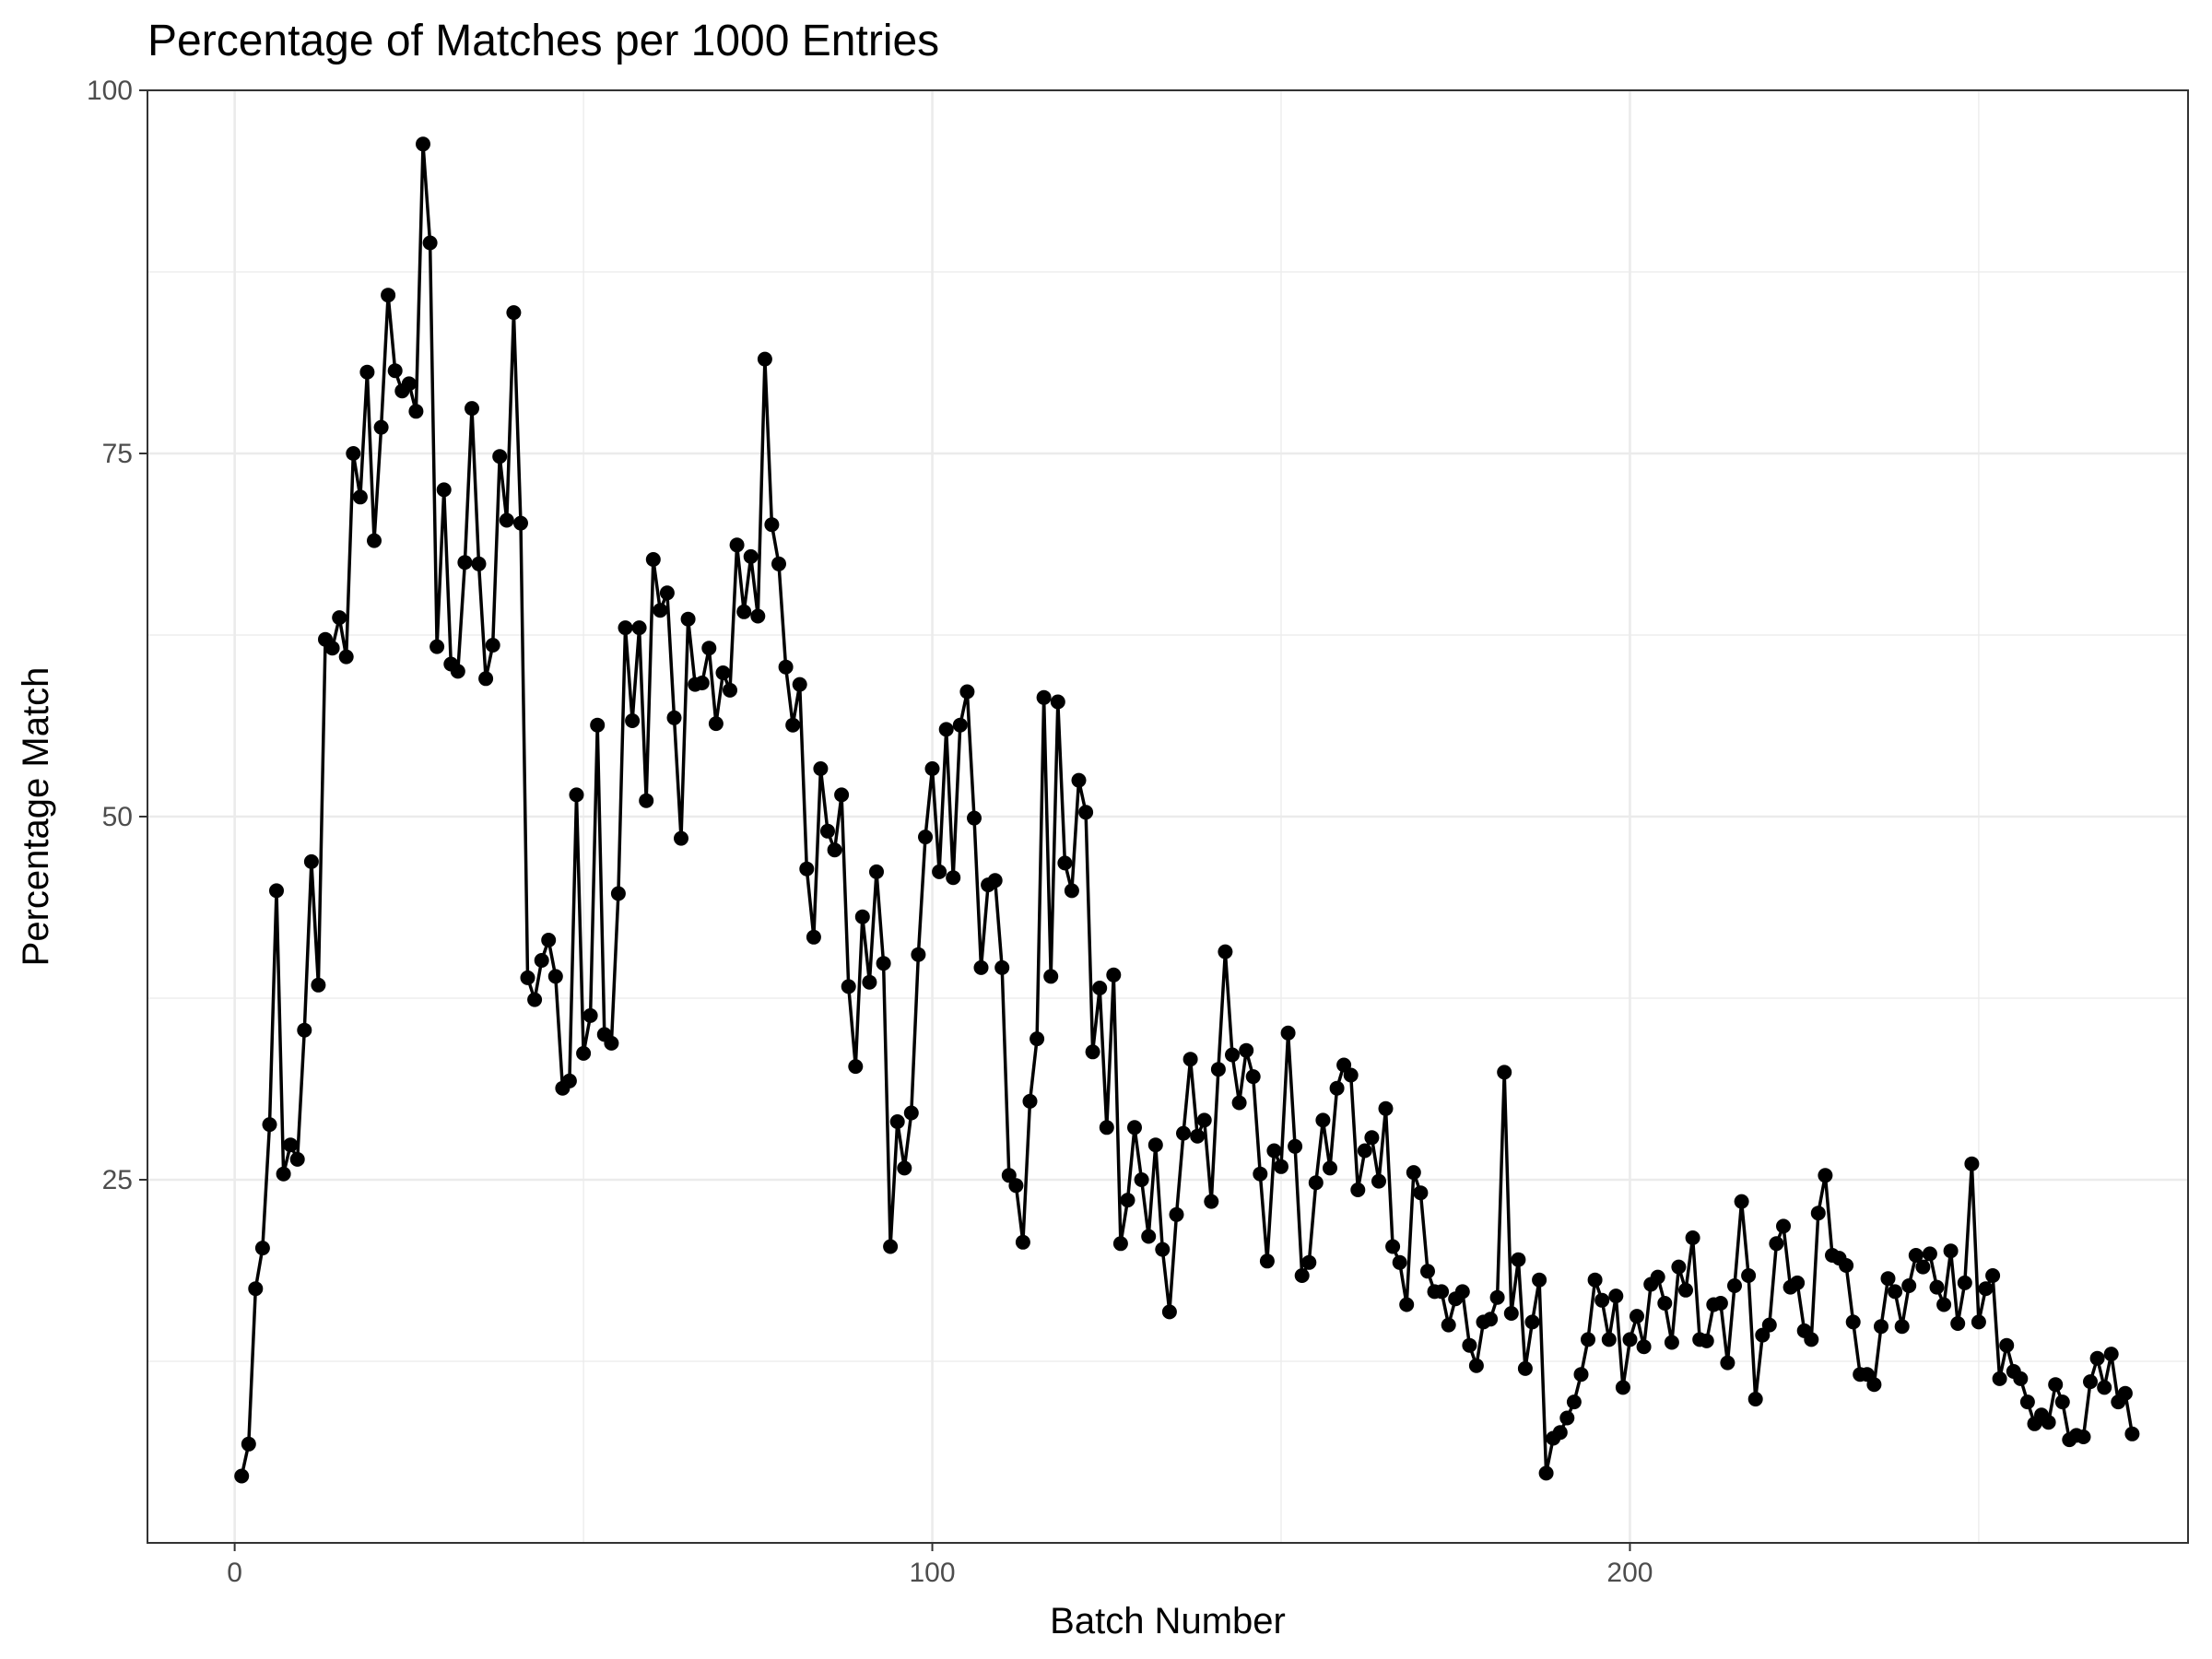 Image resolution: width=2212 pixels, height=1659 pixels. What do you see at coordinates (933, 1573) in the screenshot?
I see `x-tick-label: 100` at bounding box center [933, 1573].